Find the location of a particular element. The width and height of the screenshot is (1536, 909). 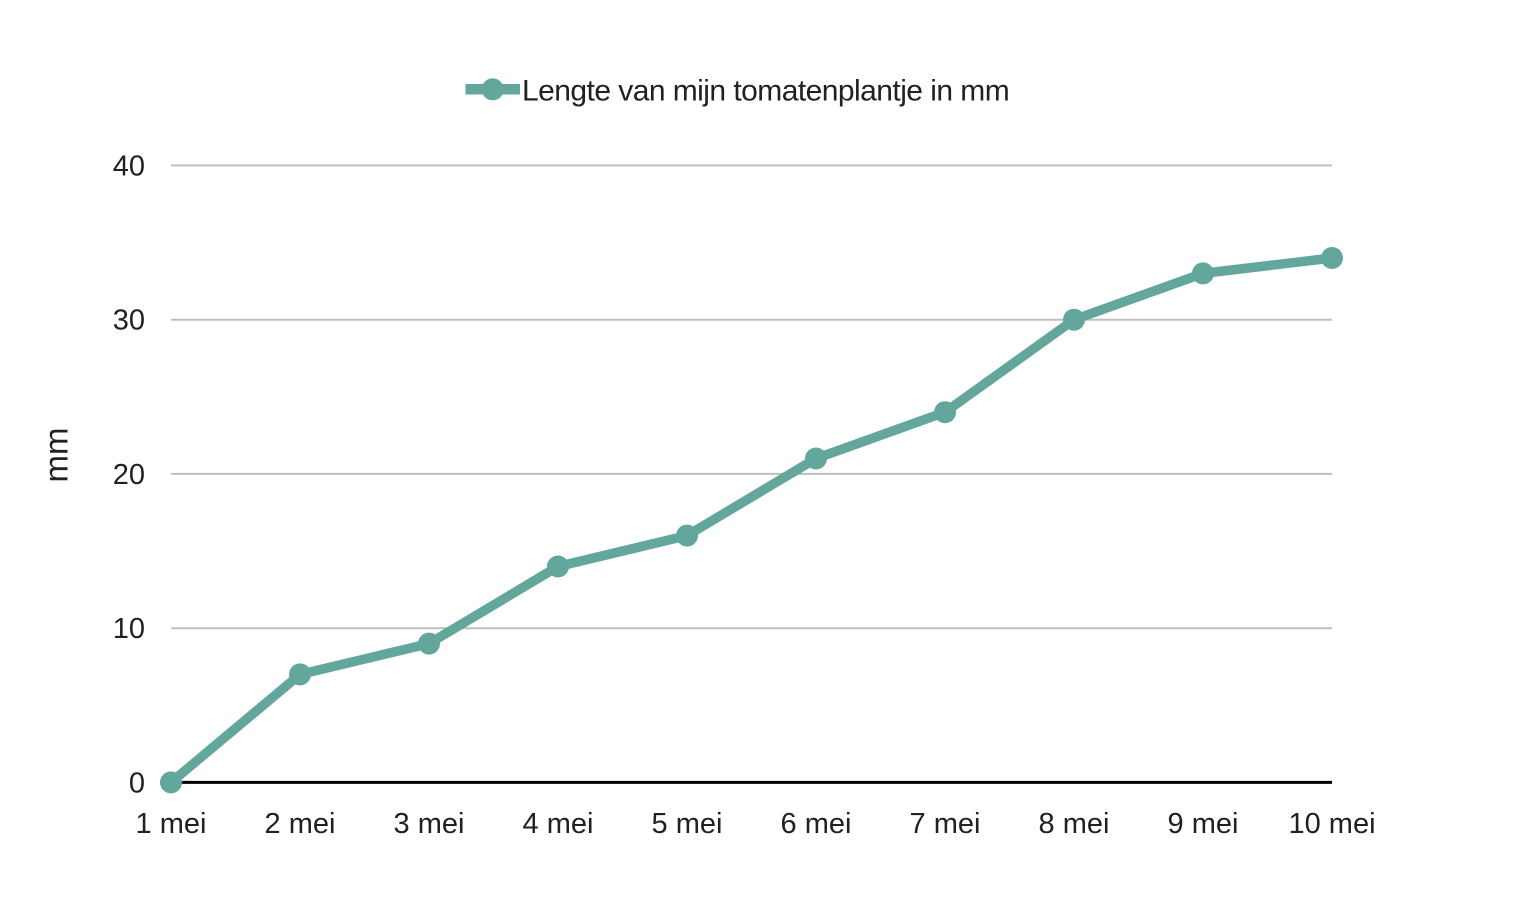

svg-text: 5 mei is located at coordinates (687, 824).